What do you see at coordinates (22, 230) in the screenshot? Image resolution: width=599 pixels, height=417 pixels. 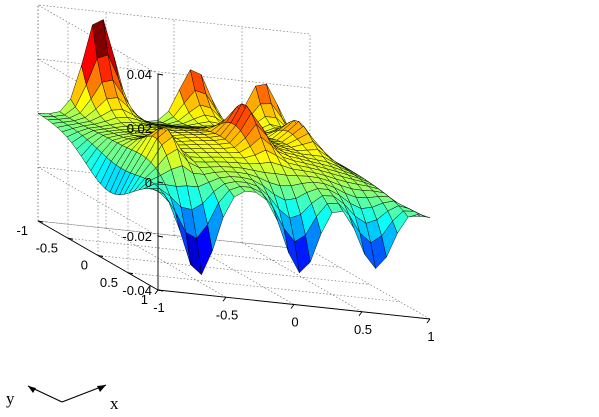 I see `y-tick-label: -1` at bounding box center [22, 230].